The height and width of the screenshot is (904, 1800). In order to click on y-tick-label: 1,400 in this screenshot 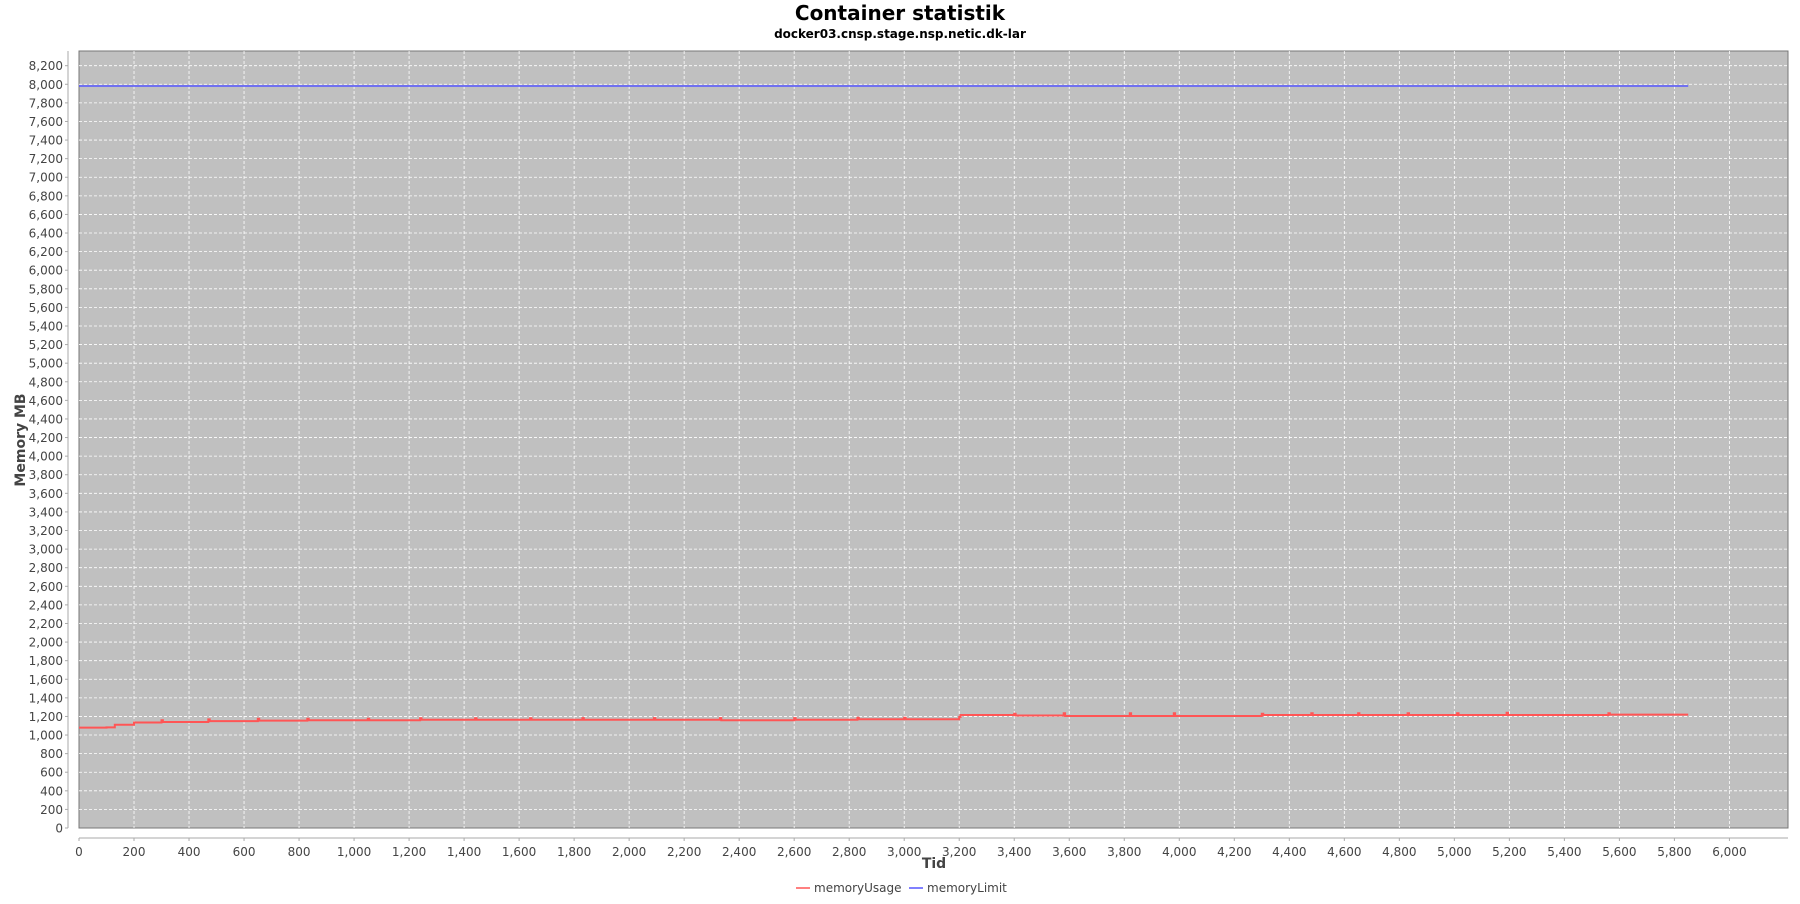, I will do `click(46, 698)`.